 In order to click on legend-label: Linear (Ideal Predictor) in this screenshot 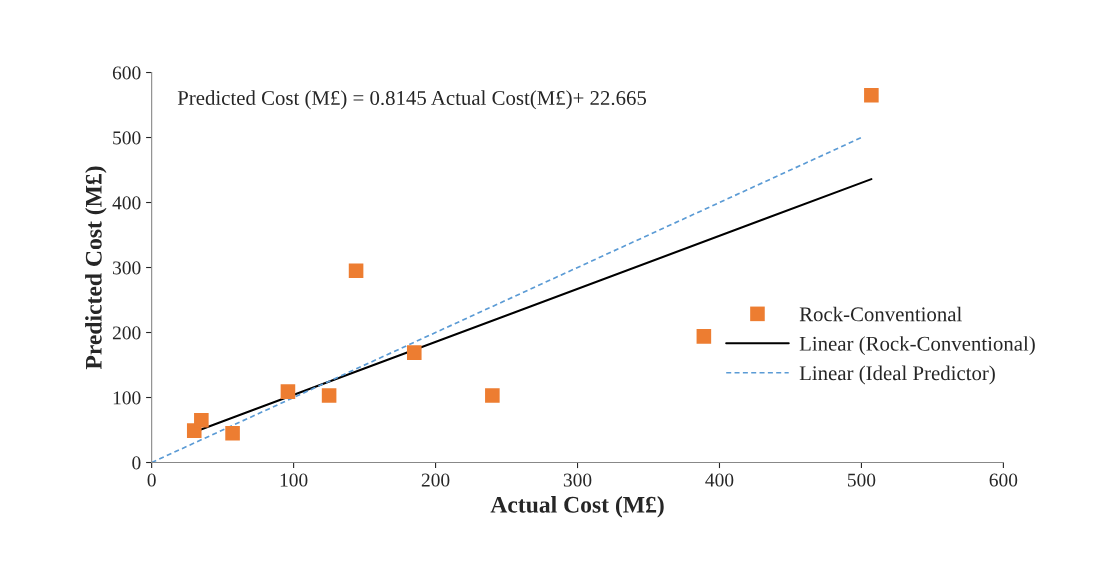, I will do `click(897, 375)`.